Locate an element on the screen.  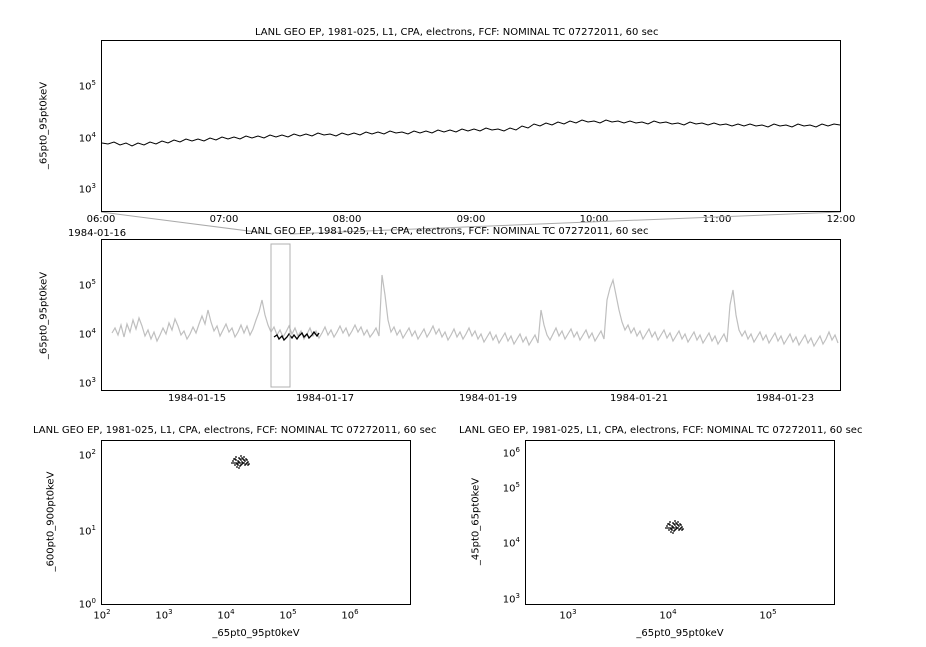
bottom-right-xtick-1: 10⁴ is located at coordinates (668, 615).